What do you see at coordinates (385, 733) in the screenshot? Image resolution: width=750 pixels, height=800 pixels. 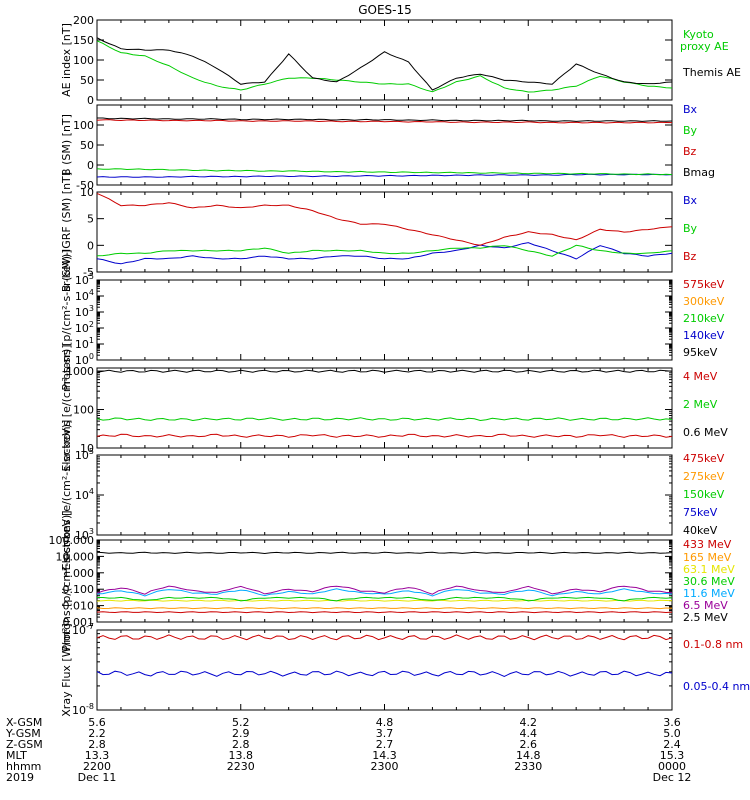 I see `footer-value: 3.7` at bounding box center [385, 733].